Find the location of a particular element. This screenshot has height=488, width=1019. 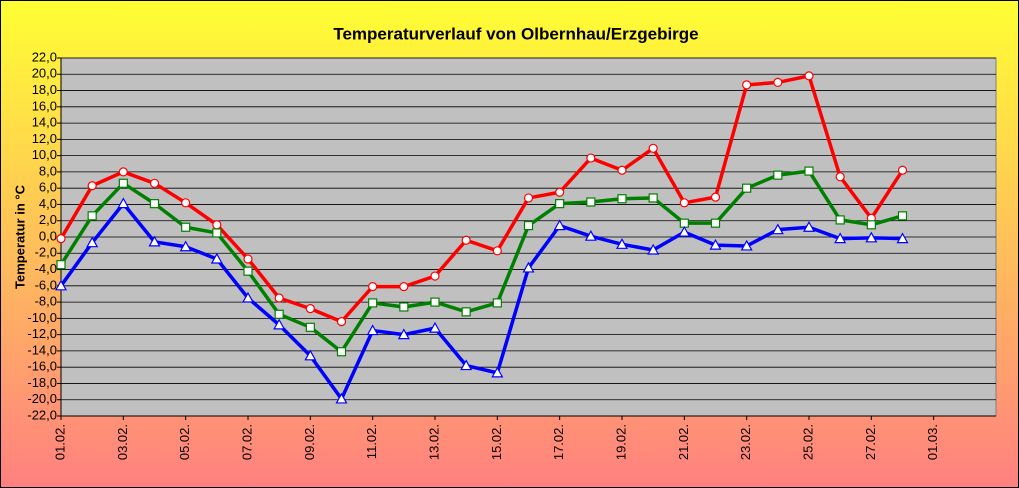

y-tick-label: -12,0 is located at coordinates (42, 333).